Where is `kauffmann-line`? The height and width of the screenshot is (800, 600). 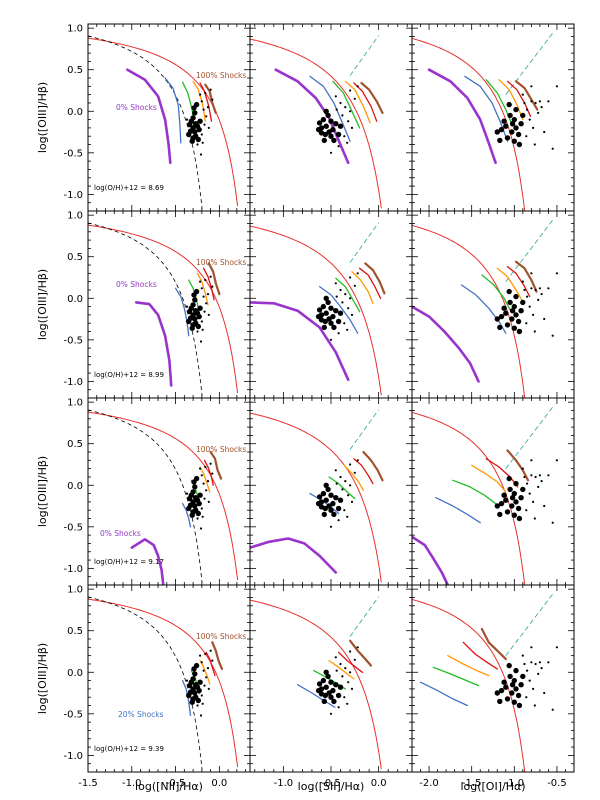 kauffmann-line is located at coordinates (145, 496).